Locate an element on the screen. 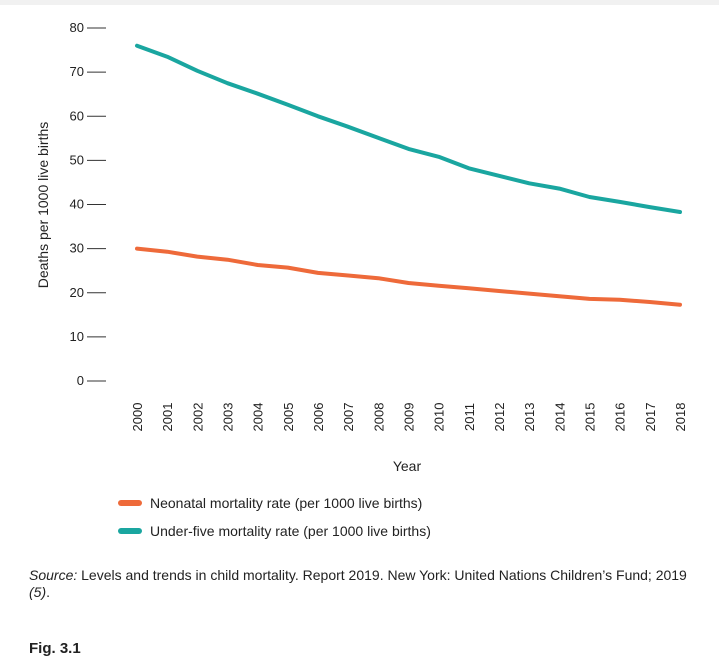 The width and height of the screenshot is (719, 657). x-tick-label: 2018 is located at coordinates (680, 417).